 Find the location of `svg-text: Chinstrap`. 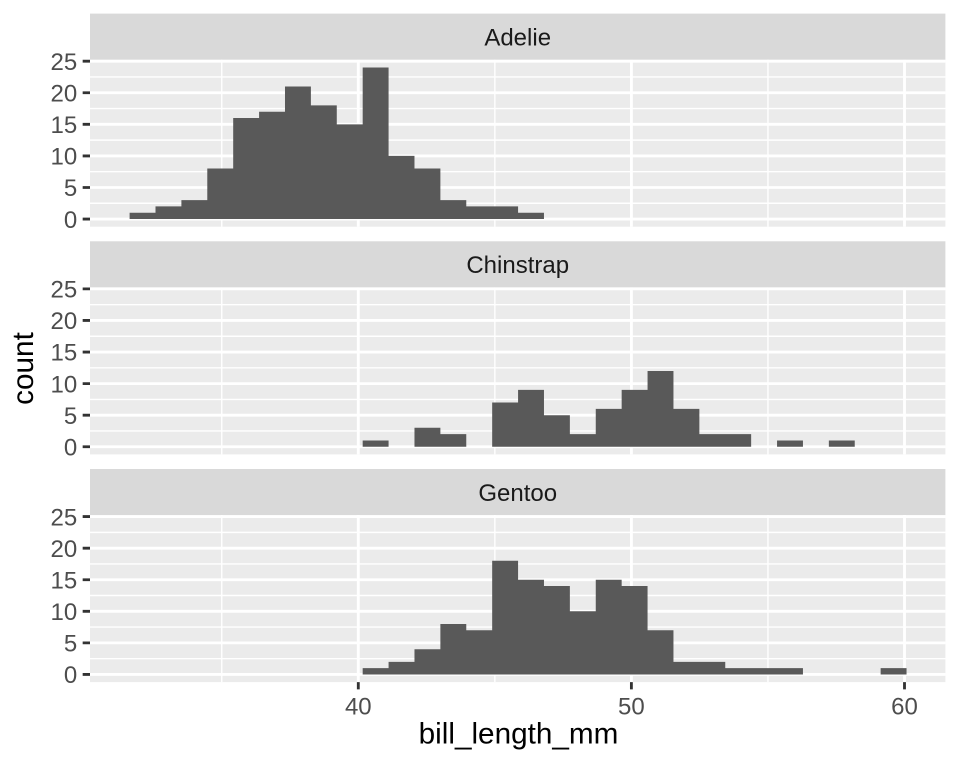

svg-text: Chinstrap is located at coordinates (517, 265).